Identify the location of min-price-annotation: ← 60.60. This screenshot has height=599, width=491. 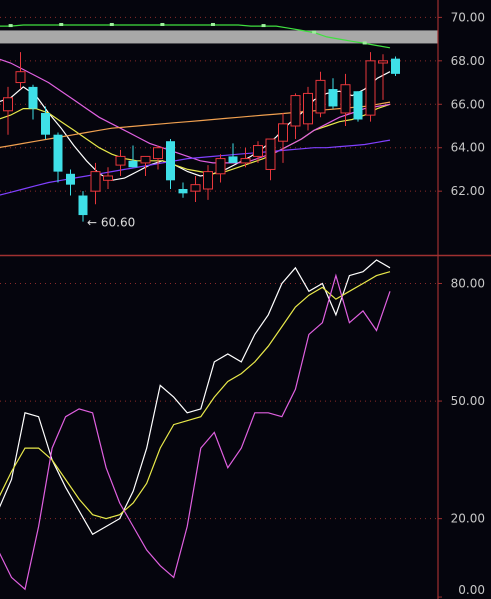
(111, 223).